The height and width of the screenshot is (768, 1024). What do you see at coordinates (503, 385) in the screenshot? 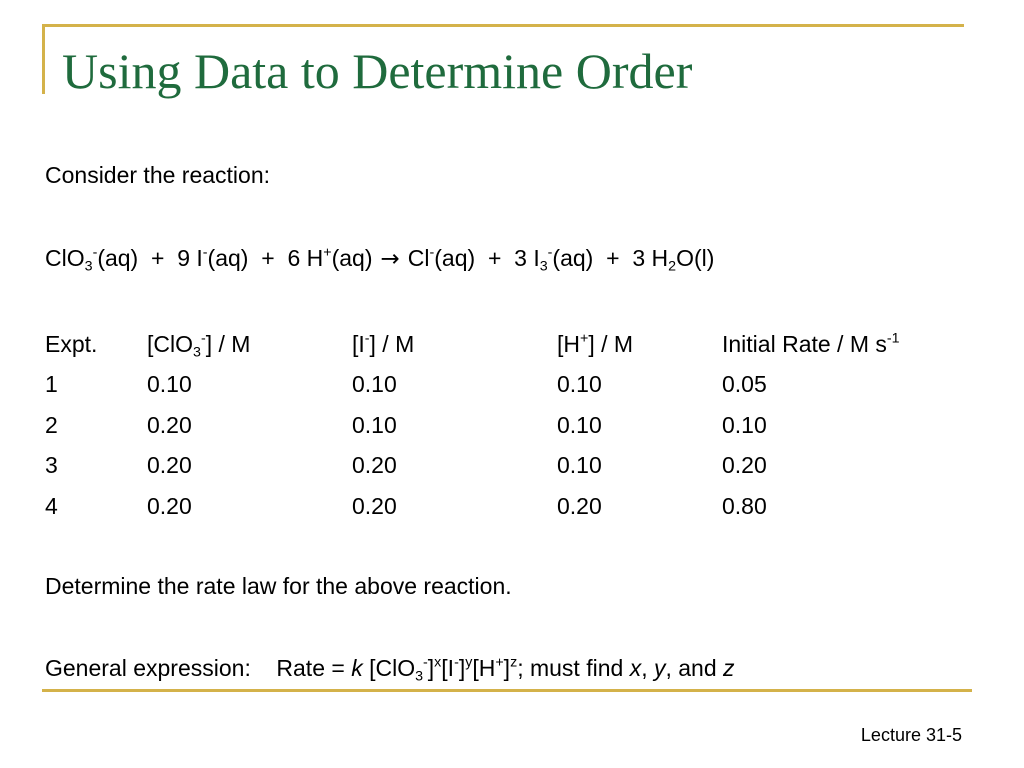
I see `table-row: 1 0.10 0.10 0.10 0.05` at bounding box center [503, 385].